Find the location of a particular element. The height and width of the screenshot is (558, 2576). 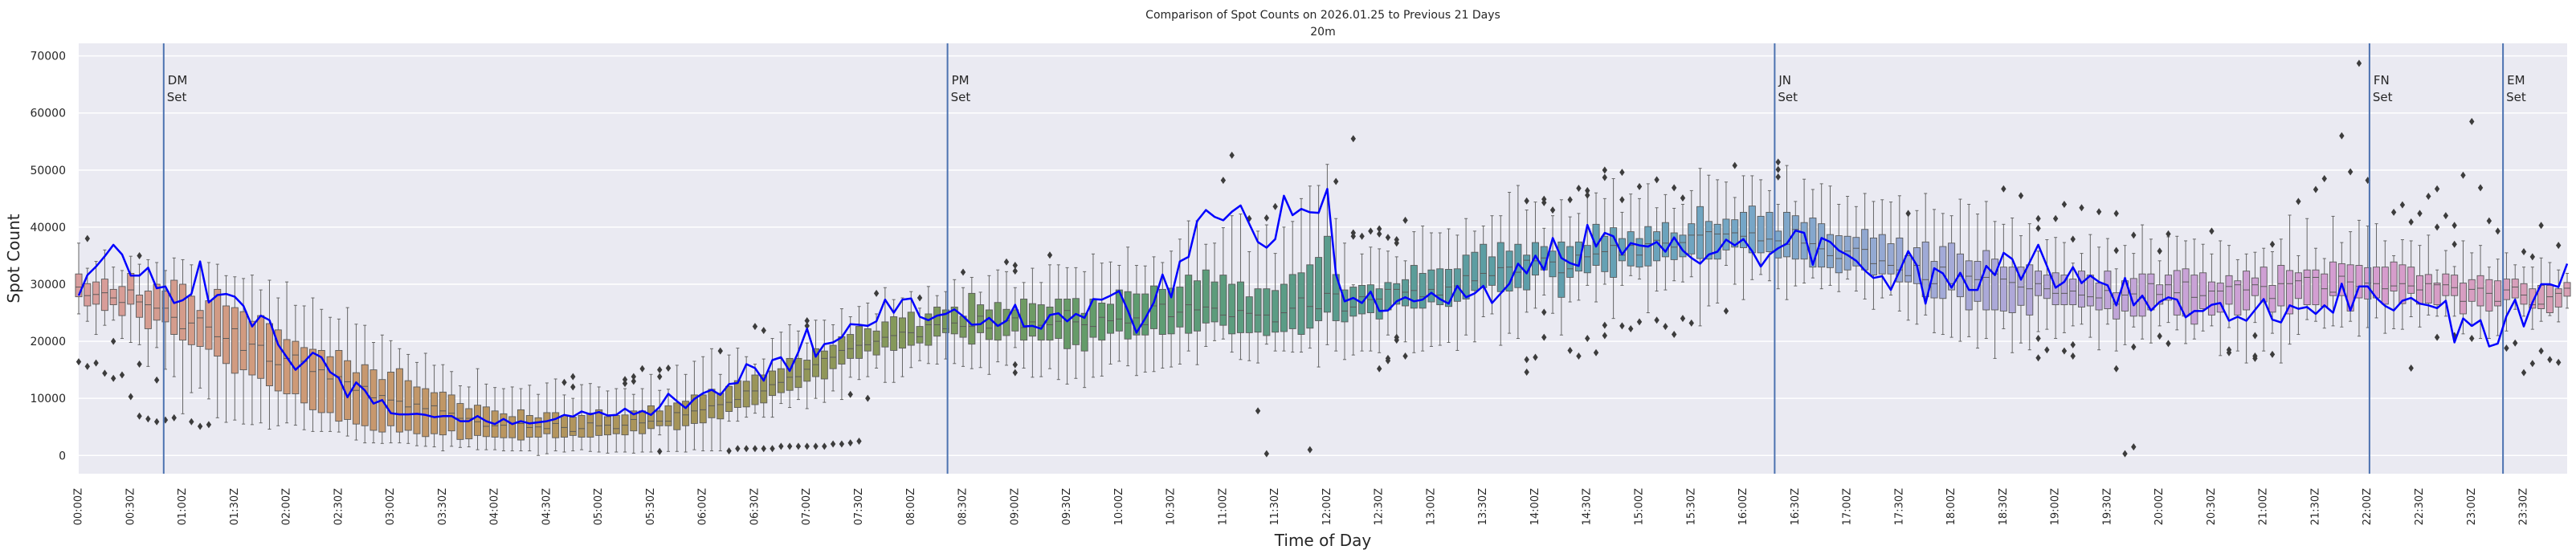

box-15:15 is located at coordinates (1665, 242).